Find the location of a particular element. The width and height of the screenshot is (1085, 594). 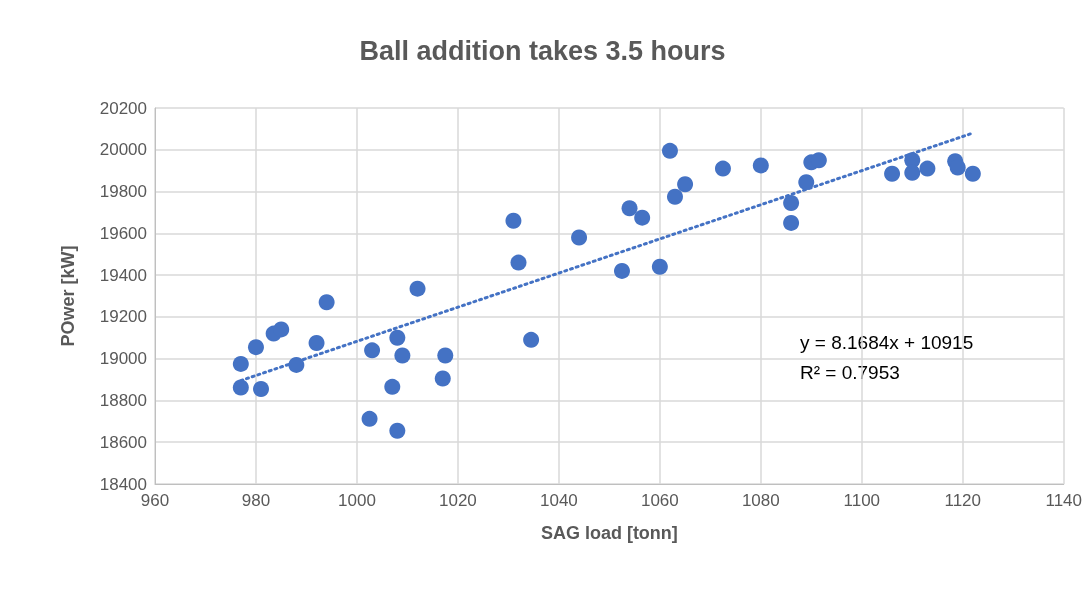

y-tick-label: 19600 is located at coordinates (123, 233).